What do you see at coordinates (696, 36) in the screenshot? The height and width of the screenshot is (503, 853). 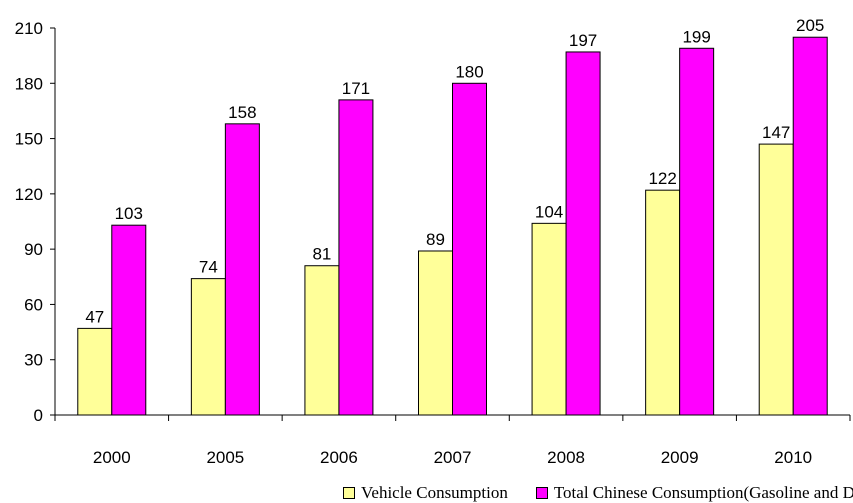 I see `data-label: 199` at bounding box center [696, 36].